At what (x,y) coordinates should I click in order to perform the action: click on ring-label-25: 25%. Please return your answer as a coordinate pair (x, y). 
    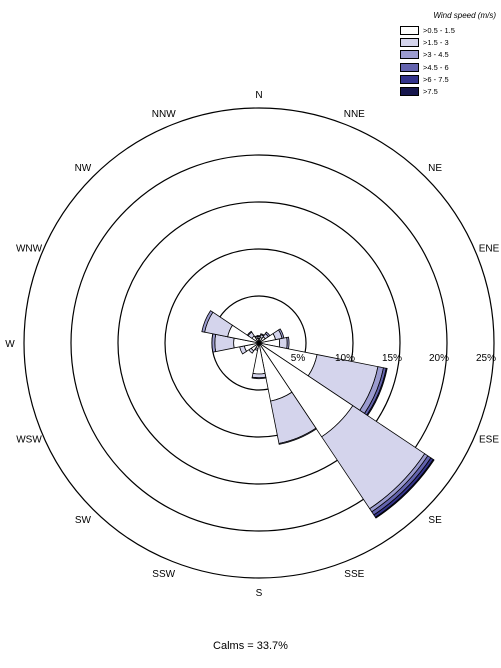
    Looking at the image, I should click on (486, 358).